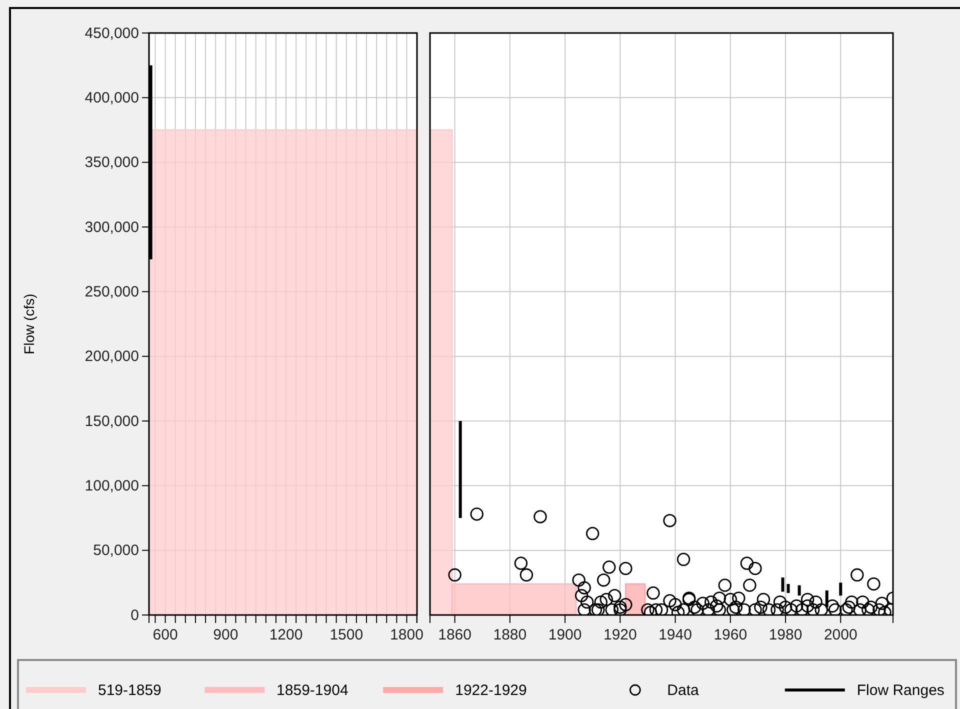 Image resolution: width=960 pixels, height=709 pixels. What do you see at coordinates (312, 690) in the screenshot?
I see `legend-label: 1859-1904` at bounding box center [312, 690].